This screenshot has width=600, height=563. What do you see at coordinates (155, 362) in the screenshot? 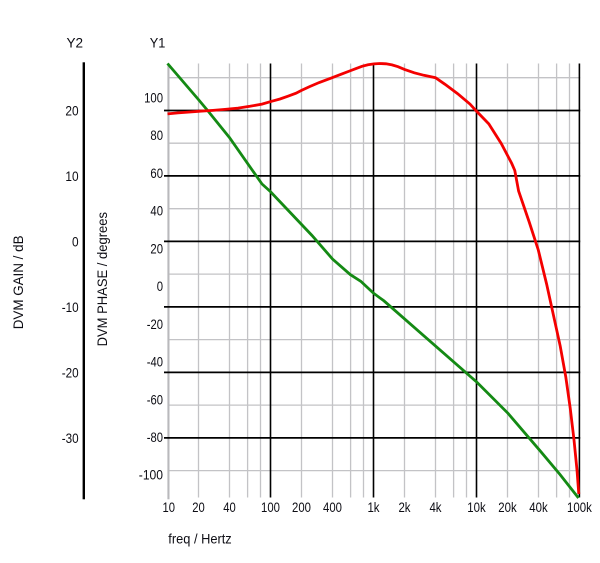
I see `svg-text: -40` at bounding box center [155, 362].